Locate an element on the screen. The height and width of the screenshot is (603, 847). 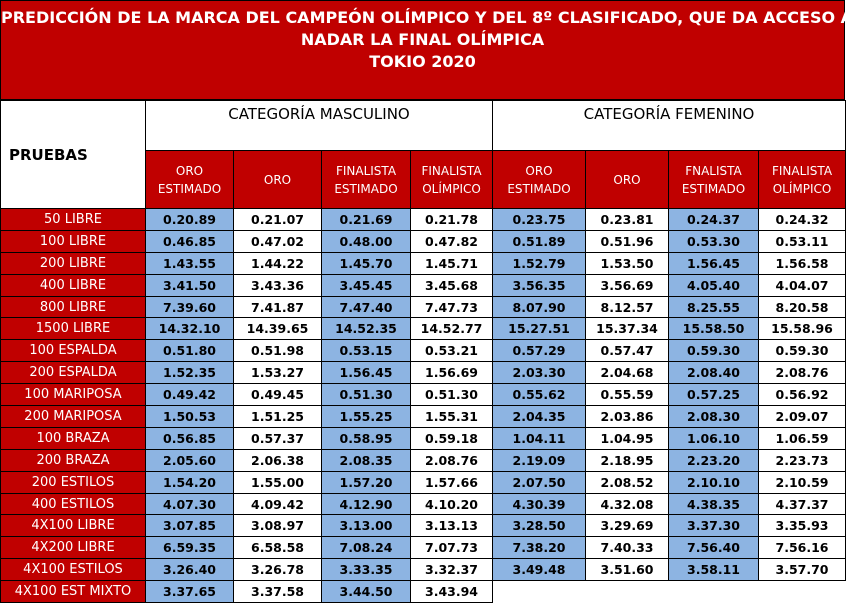
male-estimate-cell: 3.45.45 is located at coordinates (366, 285).